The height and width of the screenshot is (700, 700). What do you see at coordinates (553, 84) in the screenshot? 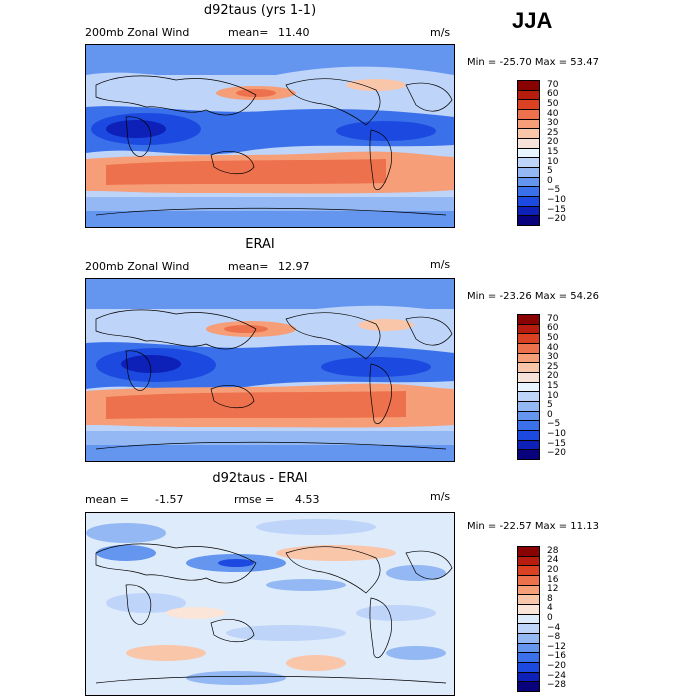
I see `colorbar-tick-label: 70` at bounding box center [553, 84].